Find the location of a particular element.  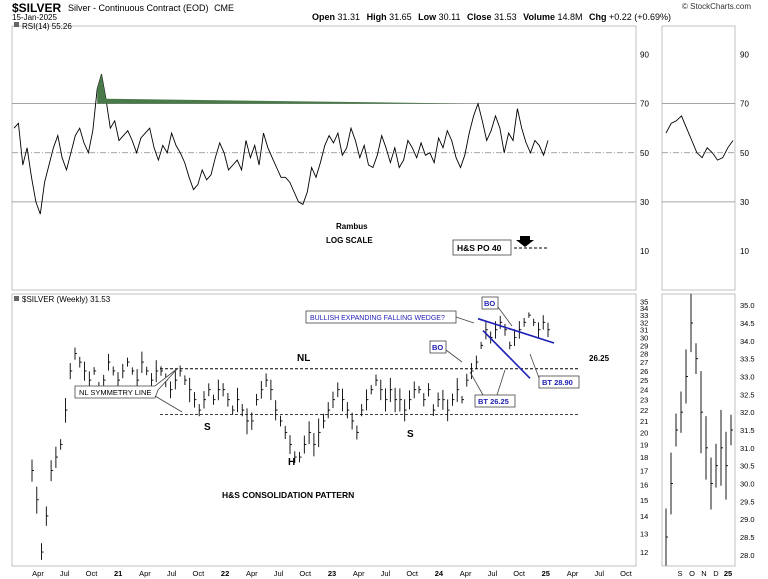

price-zoom-tick-label: 34.0 is located at coordinates (747, 341).